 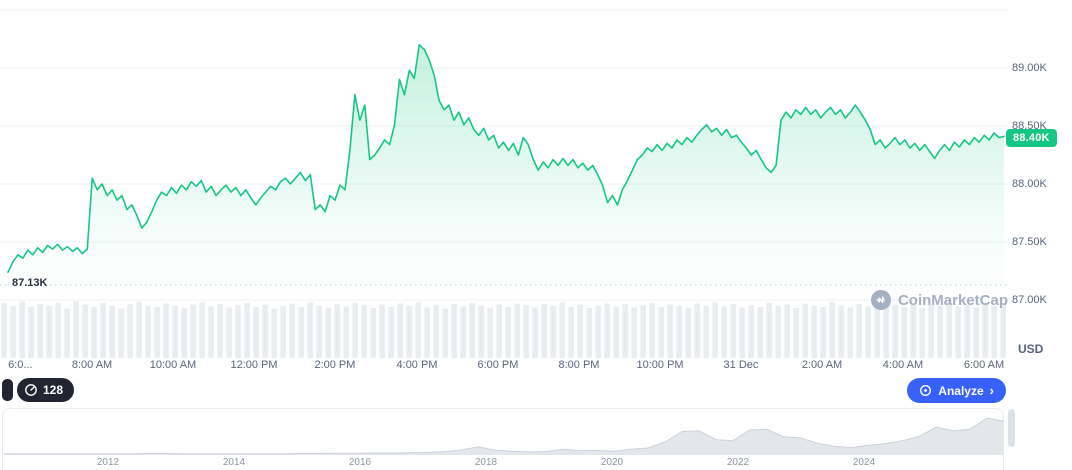 I want to click on x-tick-label: 6:00 PM, so click(x=498, y=365).